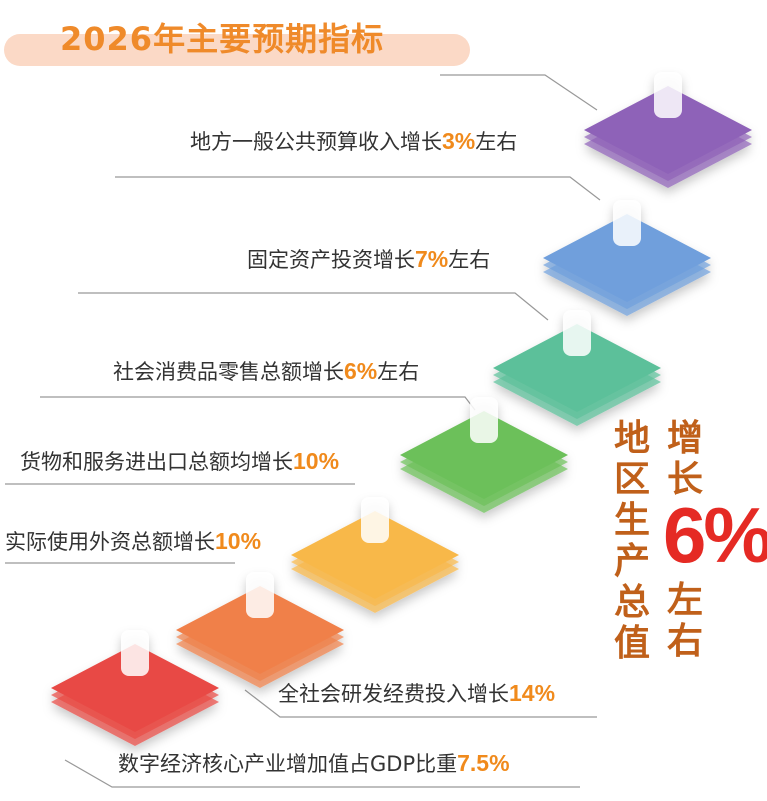  What do you see at coordinates (266, 371) in the screenshot?
I see `indicator-3: 社会消费品零售总额增长6%左右` at bounding box center [266, 371].